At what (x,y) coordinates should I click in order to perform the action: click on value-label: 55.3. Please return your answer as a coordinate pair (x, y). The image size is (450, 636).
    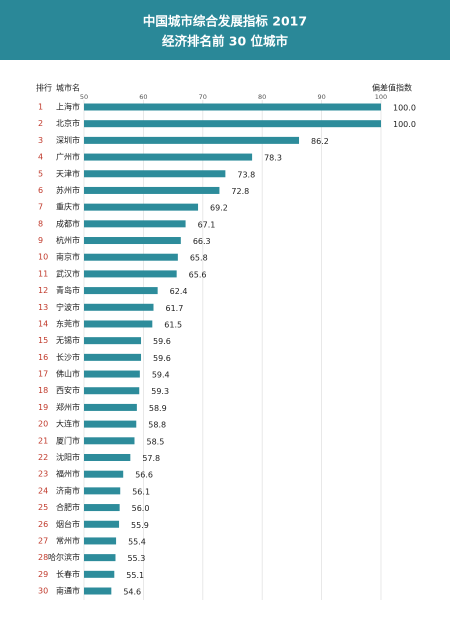
    Looking at the image, I should click on (136, 558).